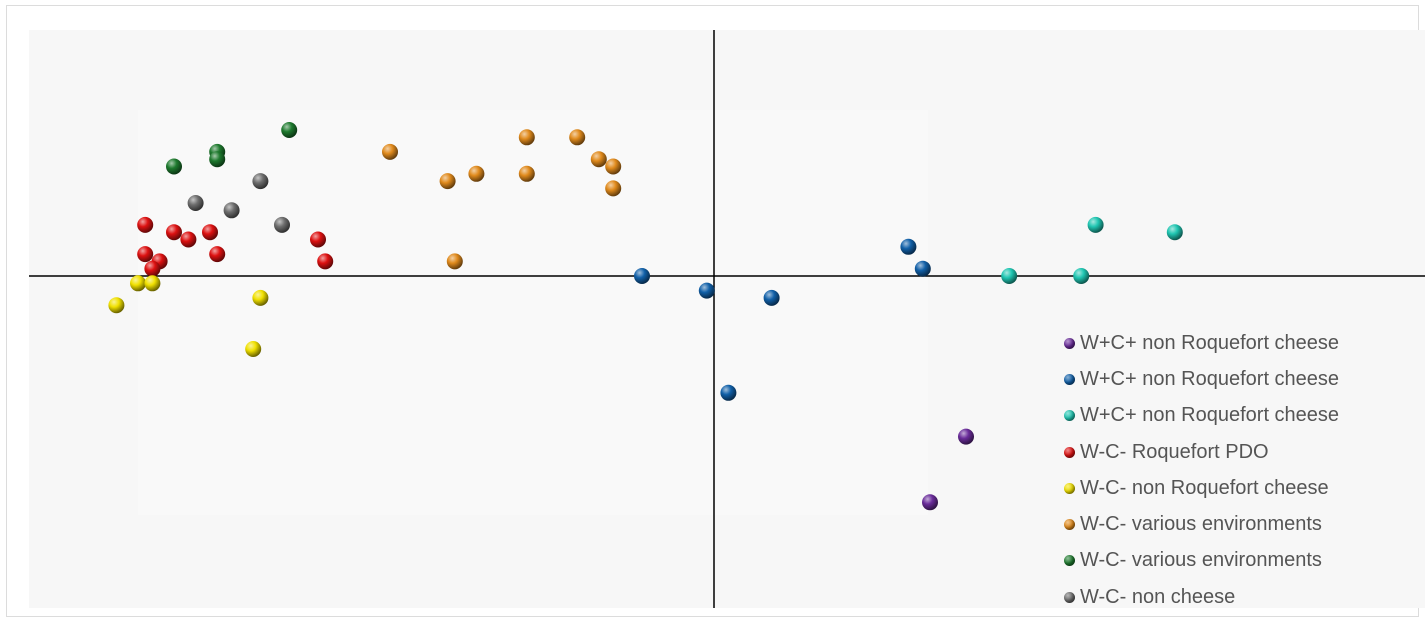  Describe the element at coordinates (1158, 596) in the screenshot. I see `legend-label: W-C- non cheese` at that location.